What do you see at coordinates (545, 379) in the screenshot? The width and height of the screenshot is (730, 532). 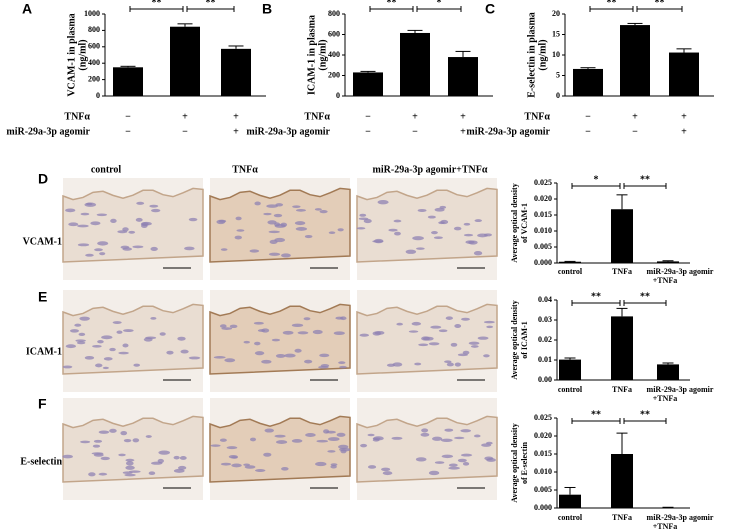 I see `y-tick-label: 0.00` at bounding box center [545, 379].